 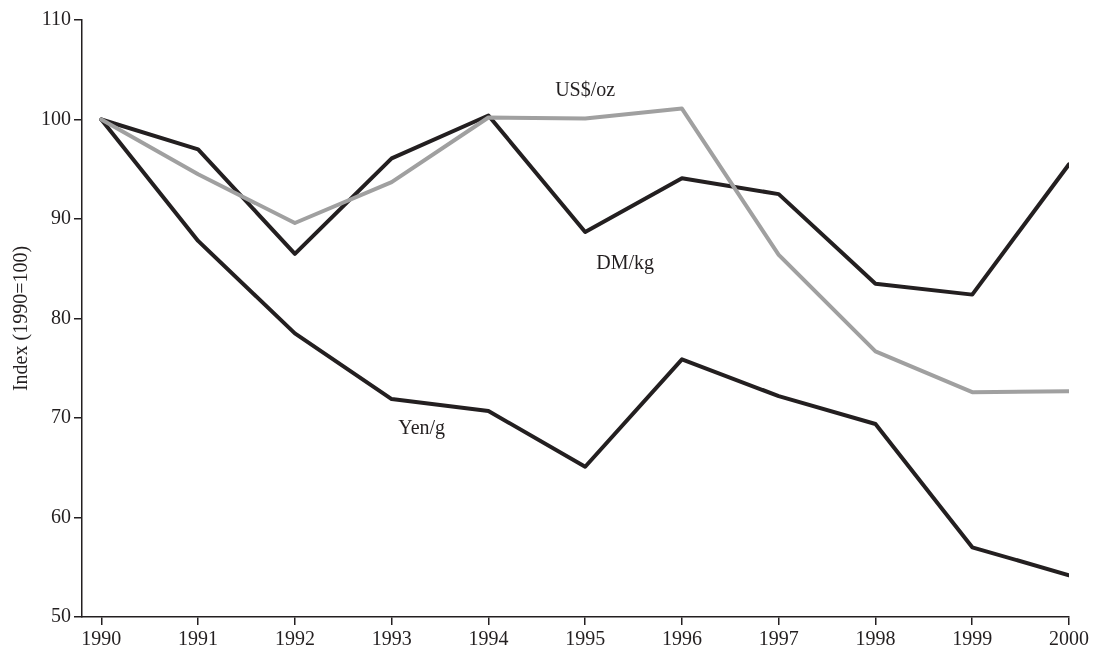 I want to click on x-tick-label: 1998, so click(x=875, y=638).